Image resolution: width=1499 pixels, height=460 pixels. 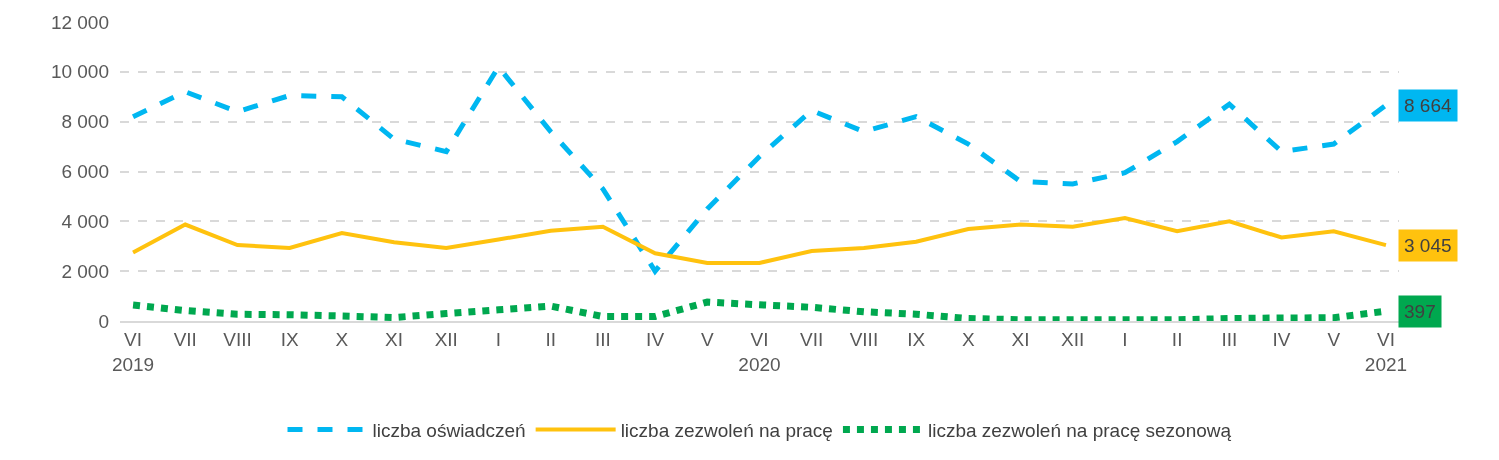 I want to click on y-tick-label: 4 000, so click(x=85, y=221).